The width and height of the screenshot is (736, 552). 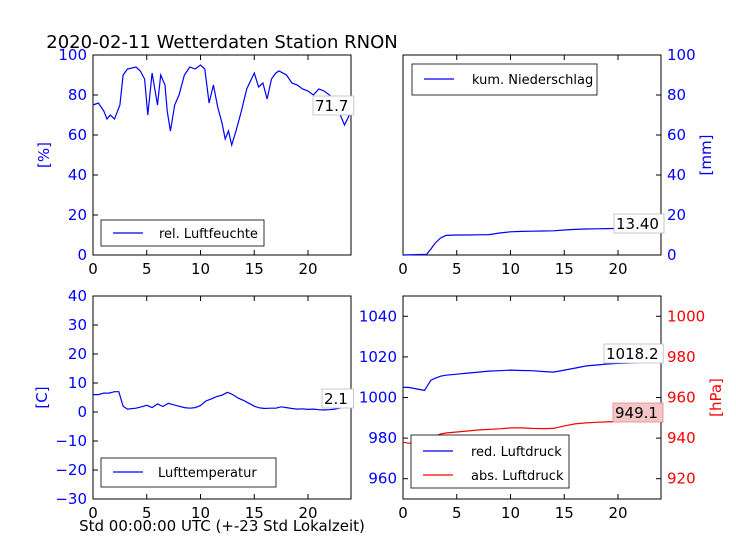 What do you see at coordinates (676, 215) in the screenshot?
I see `y-right-tick-label-1-1: 20` at bounding box center [676, 215].